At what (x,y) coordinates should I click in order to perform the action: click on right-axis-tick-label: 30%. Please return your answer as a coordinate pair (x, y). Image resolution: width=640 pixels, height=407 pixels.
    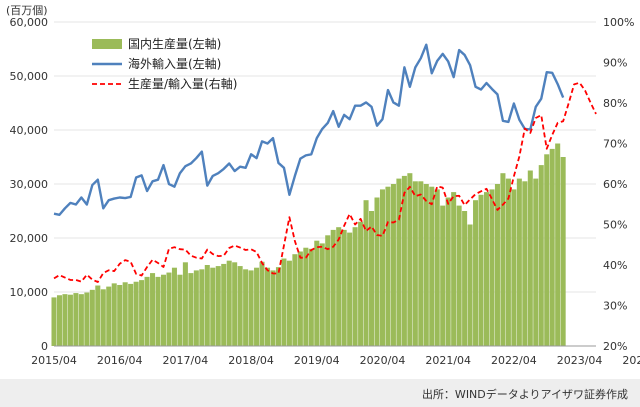
    Looking at the image, I should click on (615, 306).